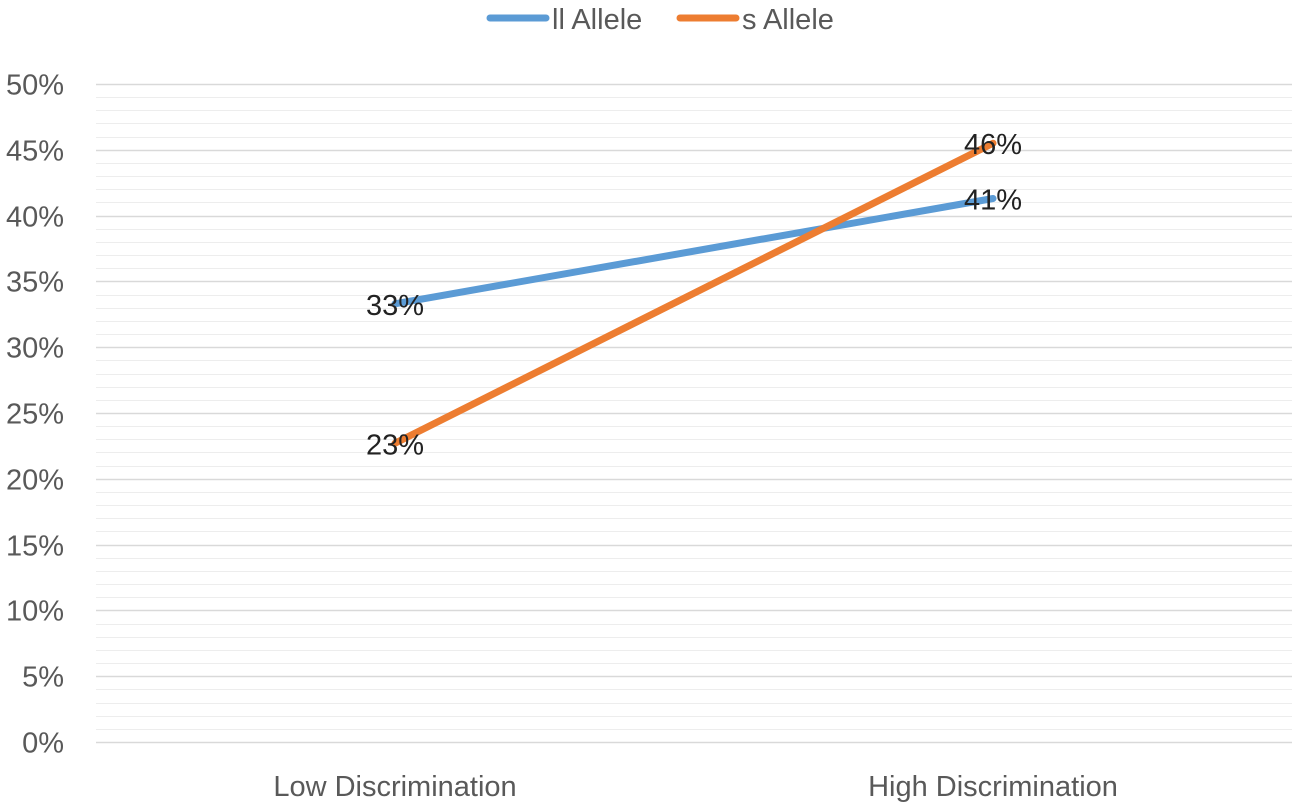 The image size is (1300, 810). Describe the element at coordinates (43, 678) in the screenshot. I see `y-tick-label: 5%` at that location.